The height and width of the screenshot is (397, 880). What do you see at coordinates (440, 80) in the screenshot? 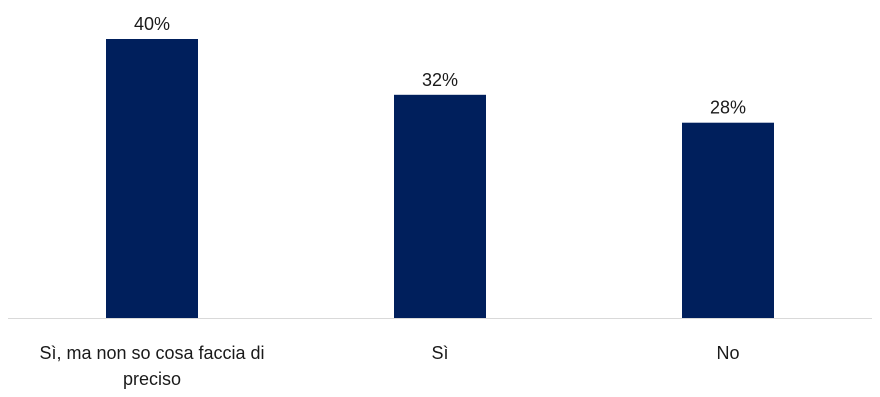
I see `value-label-2: 32%` at bounding box center [440, 80].